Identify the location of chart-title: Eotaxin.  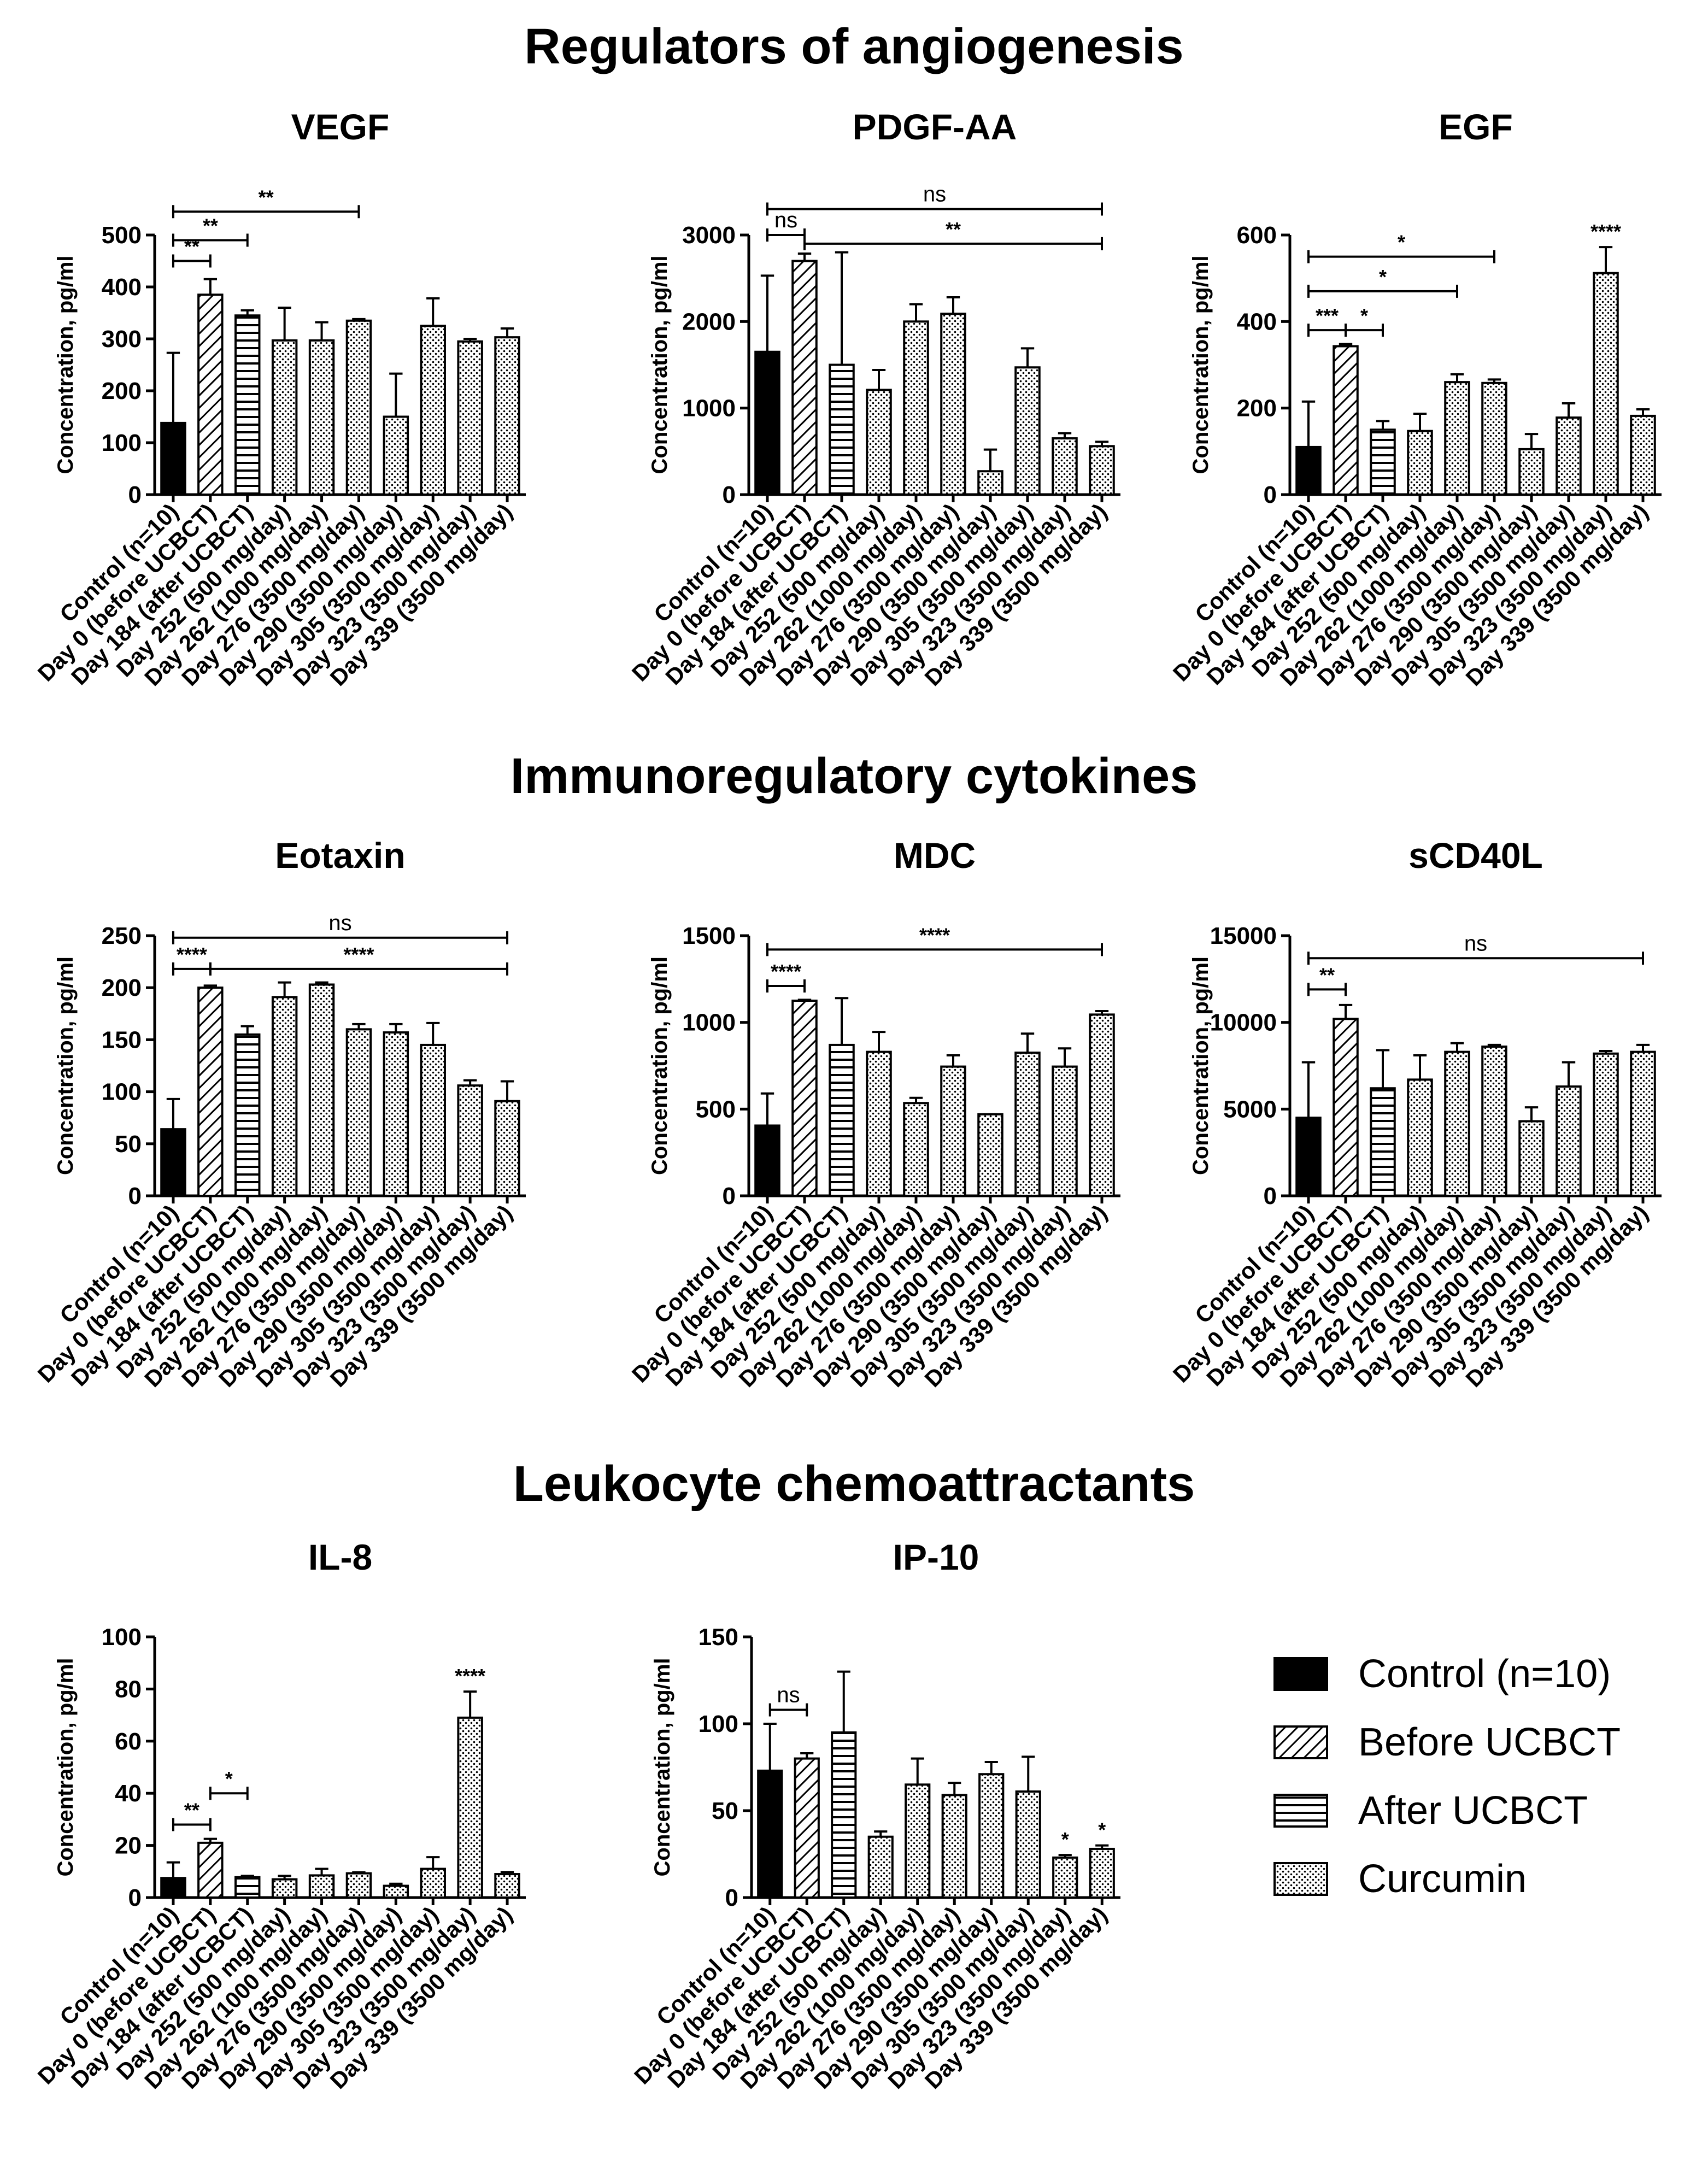
(340, 855).